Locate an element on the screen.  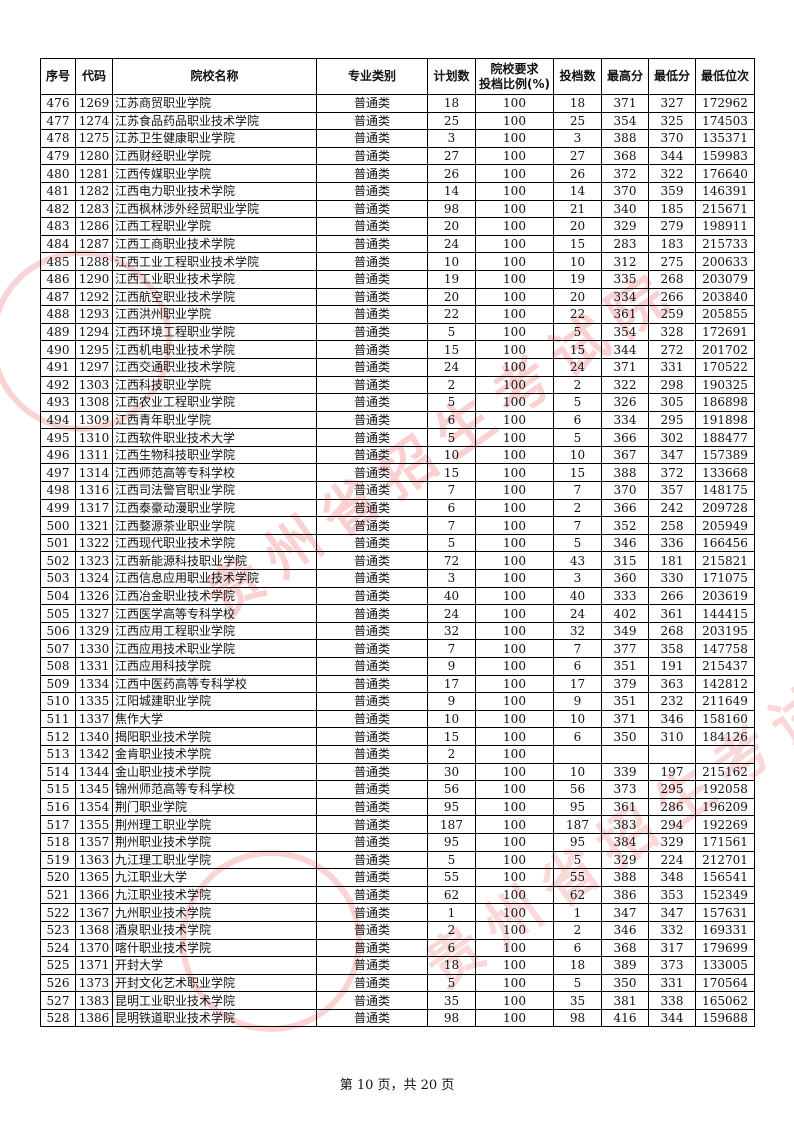
cell-col-min-score: 328 is located at coordinates (672, 332).